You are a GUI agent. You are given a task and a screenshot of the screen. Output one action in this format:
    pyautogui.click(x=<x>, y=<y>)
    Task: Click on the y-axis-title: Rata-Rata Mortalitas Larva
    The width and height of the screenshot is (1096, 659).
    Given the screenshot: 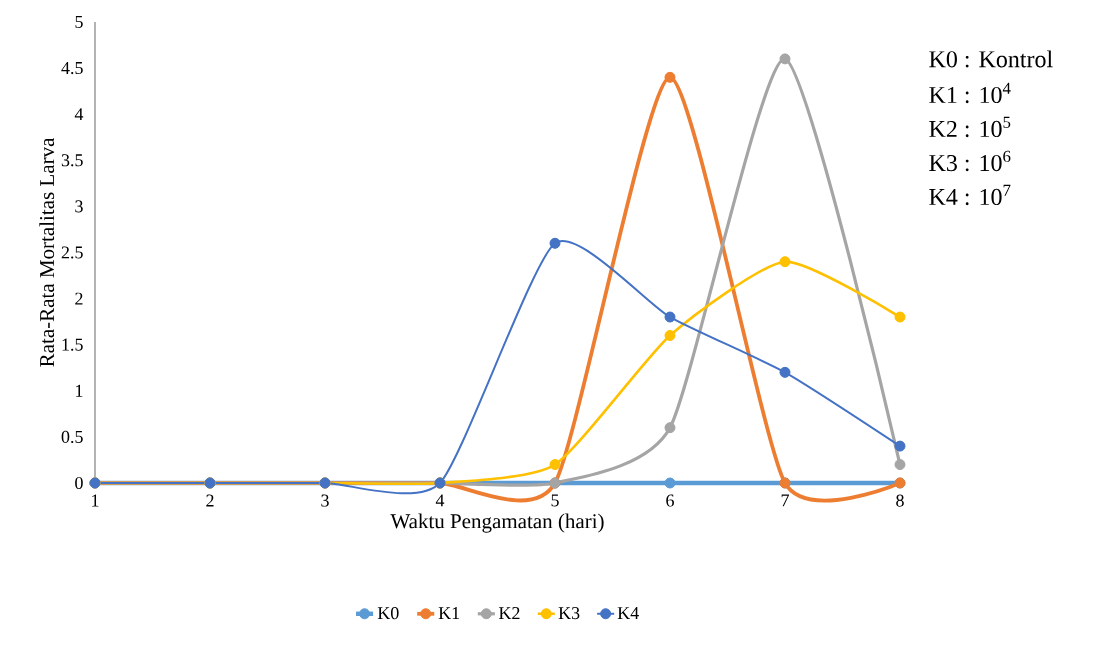 What is the action you would take?
    pyautogui.click(x=47, y=252)
    